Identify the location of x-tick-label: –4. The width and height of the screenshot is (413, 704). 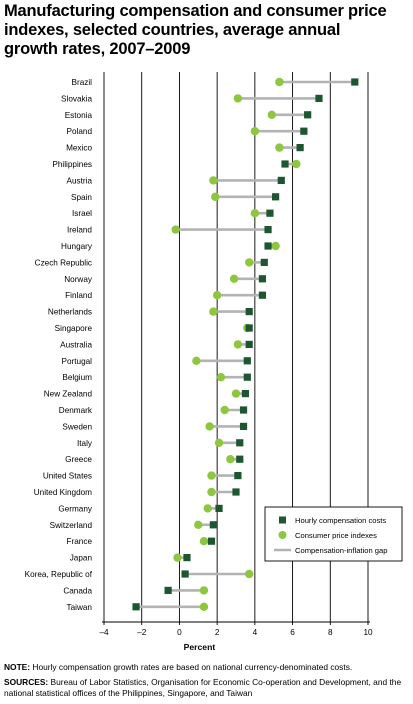
(104, 632).